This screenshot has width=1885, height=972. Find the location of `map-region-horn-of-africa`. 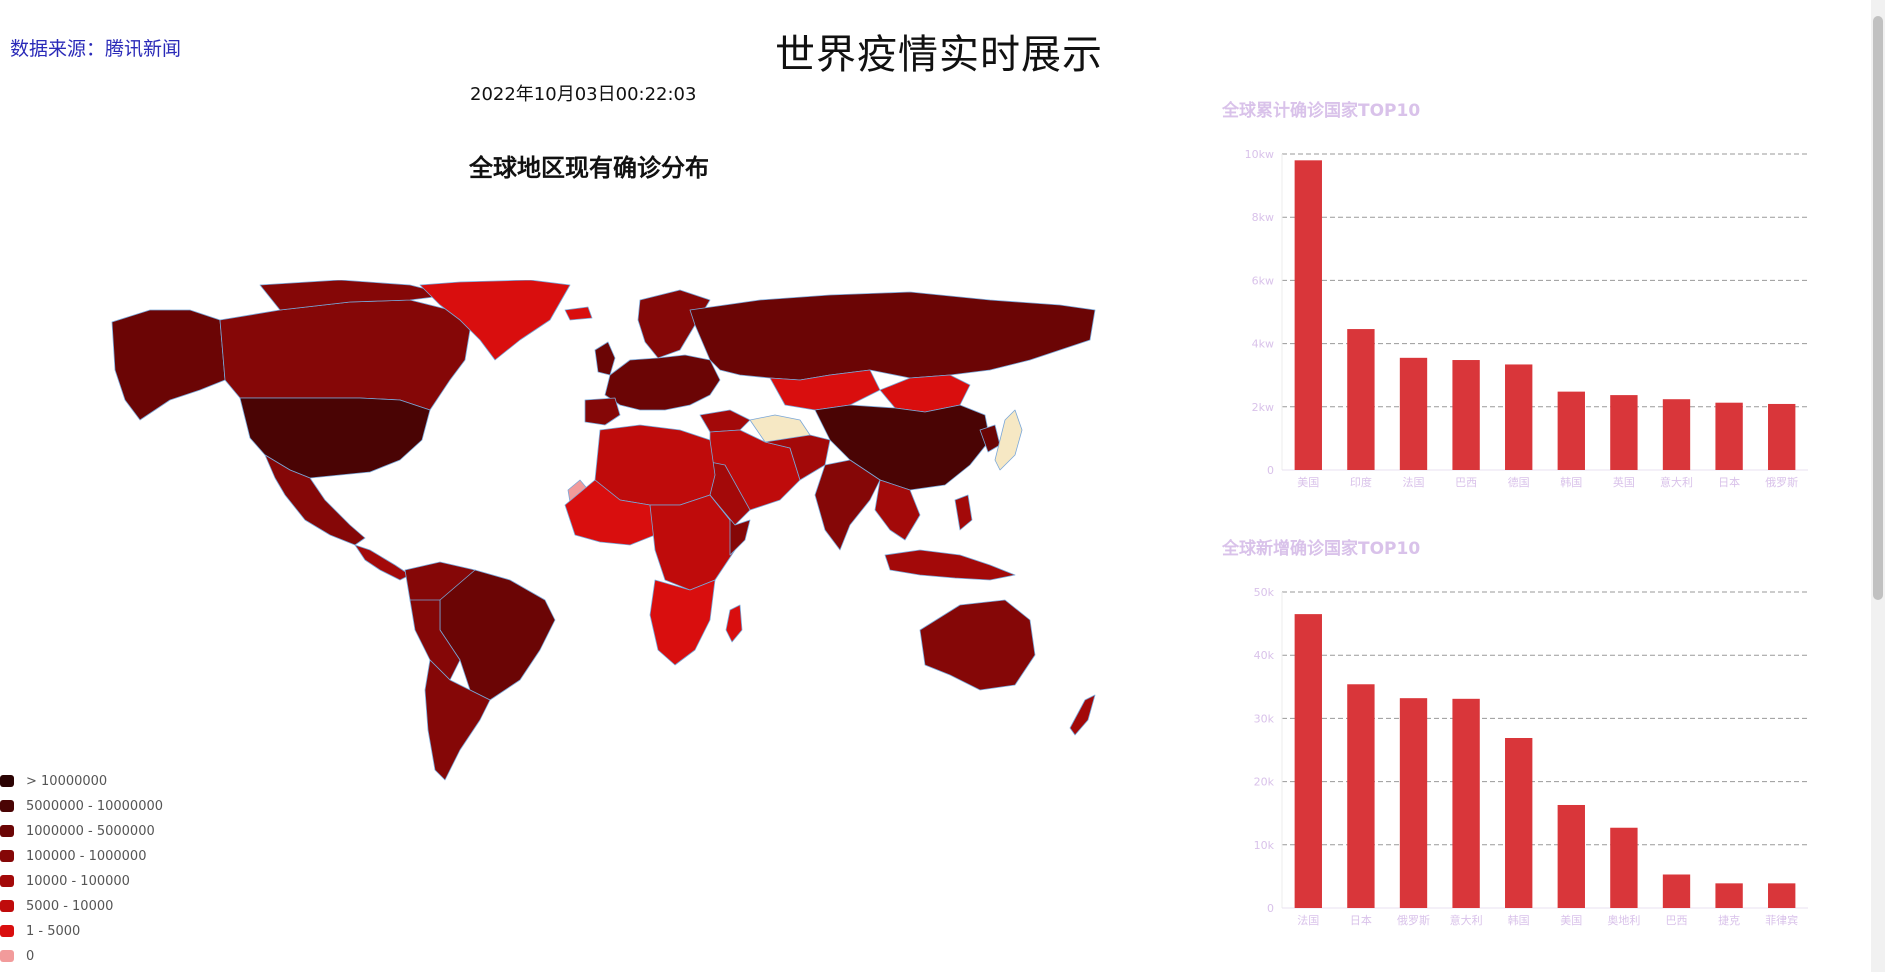

map-region-horn-of-africa is located at coordinates (730, 525).